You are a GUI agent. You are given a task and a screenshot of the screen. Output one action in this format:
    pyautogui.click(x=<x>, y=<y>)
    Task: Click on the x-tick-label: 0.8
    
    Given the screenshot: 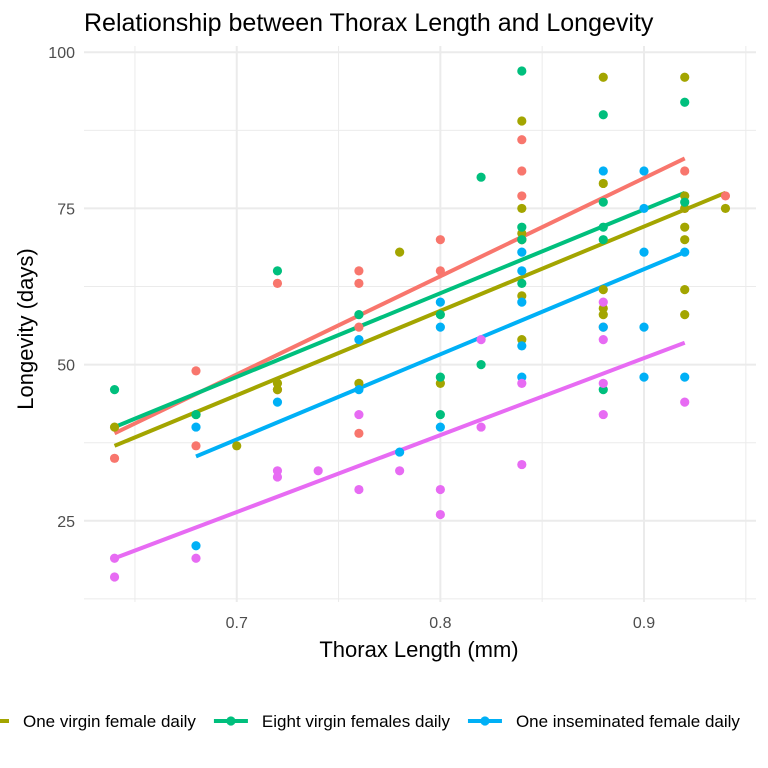 What is the action you would take?
    pyautogui.click(x=440, y=623)
    